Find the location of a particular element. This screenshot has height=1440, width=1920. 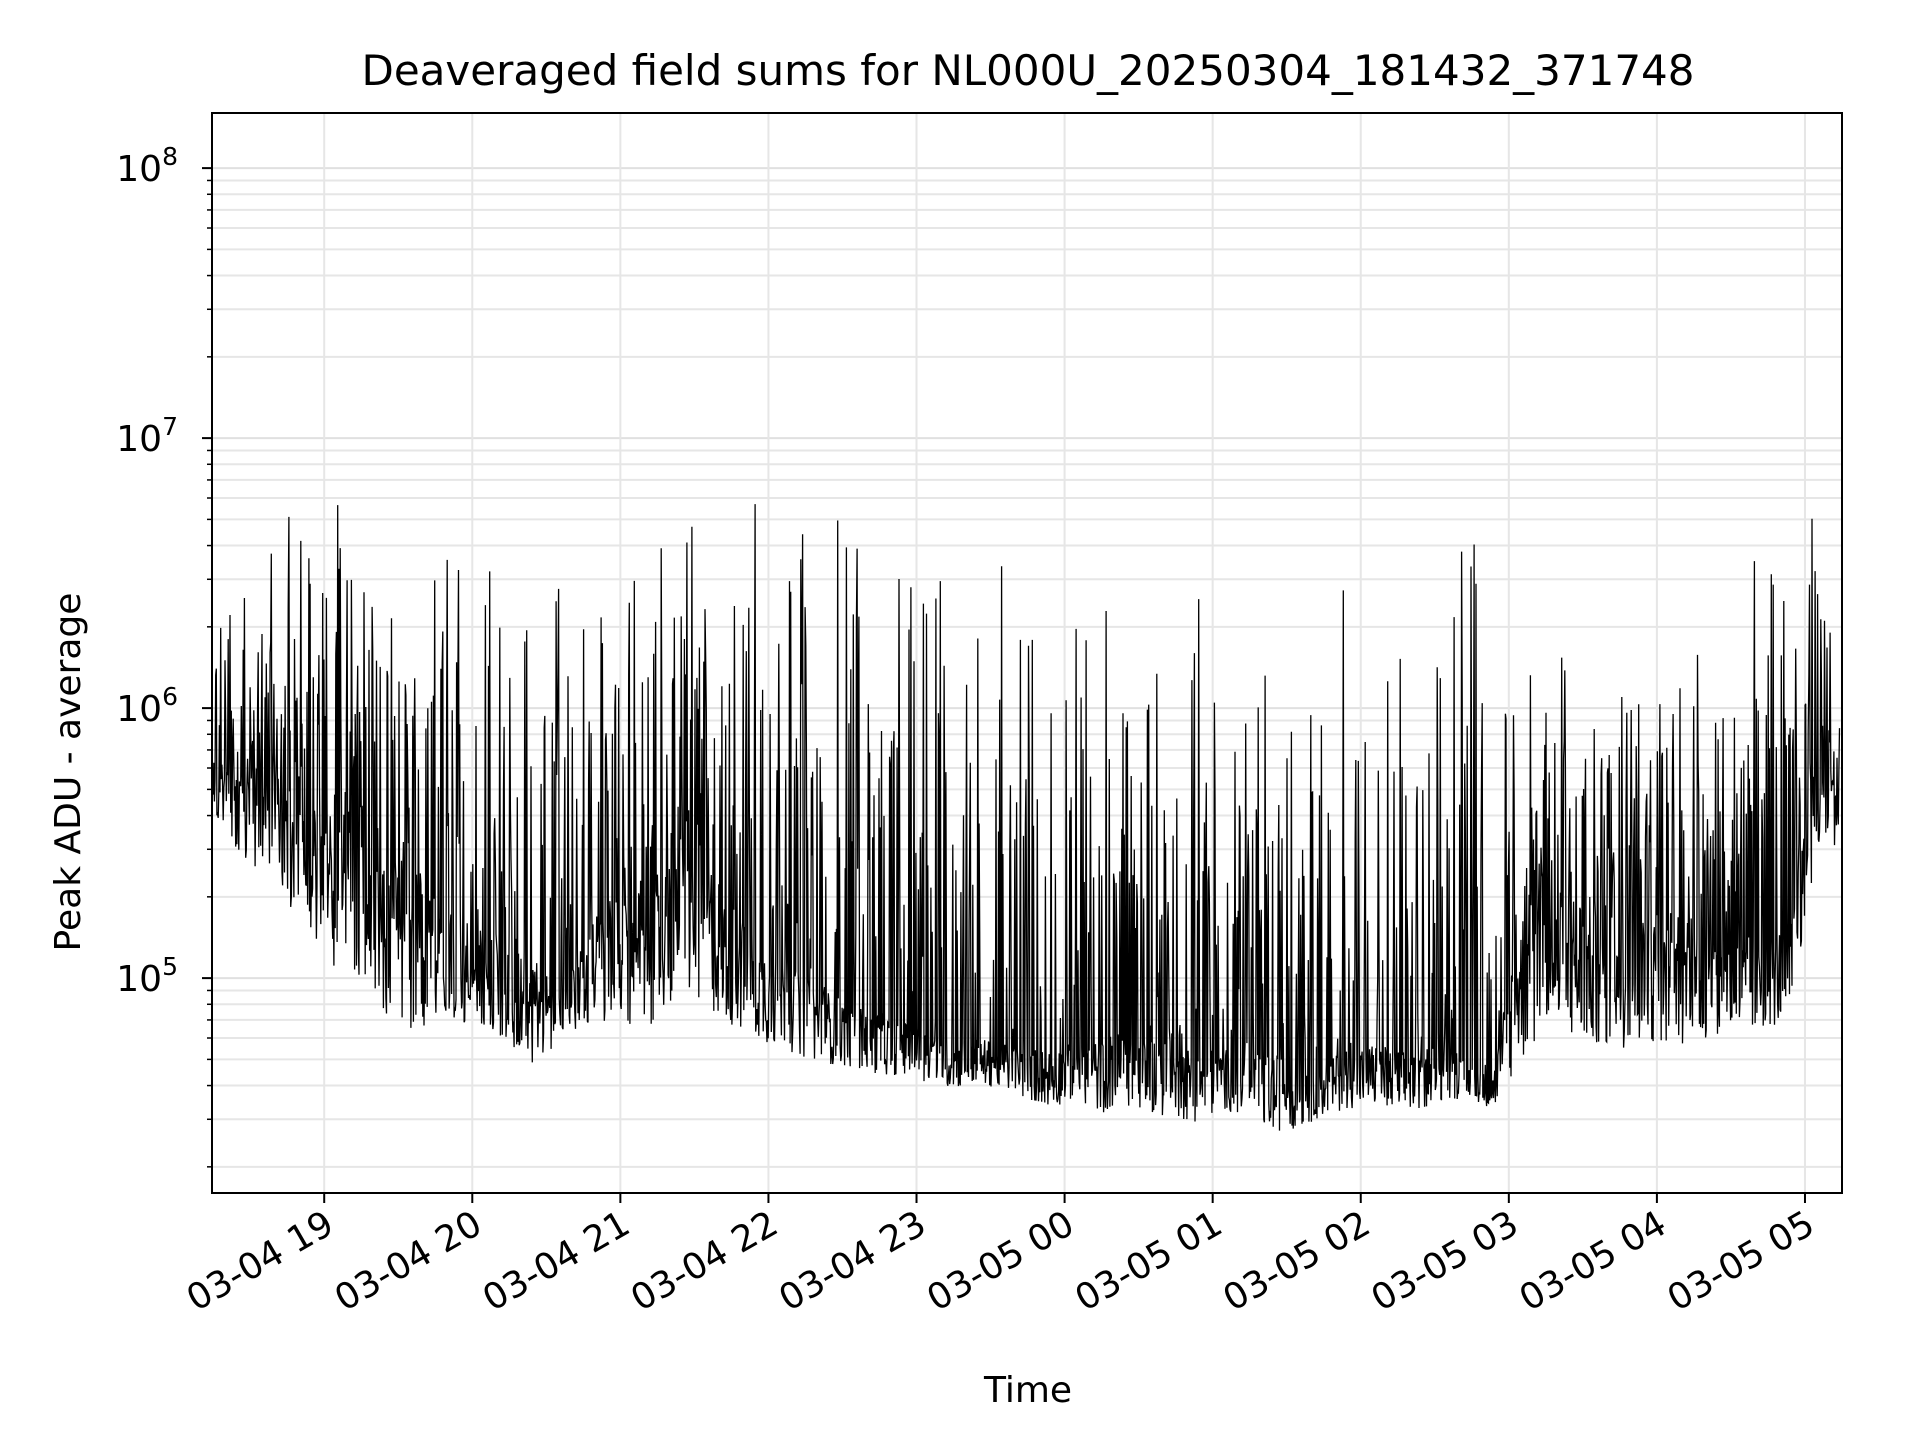

x-tick-label: 03-04 22 is located at coordinates (704, 1261).